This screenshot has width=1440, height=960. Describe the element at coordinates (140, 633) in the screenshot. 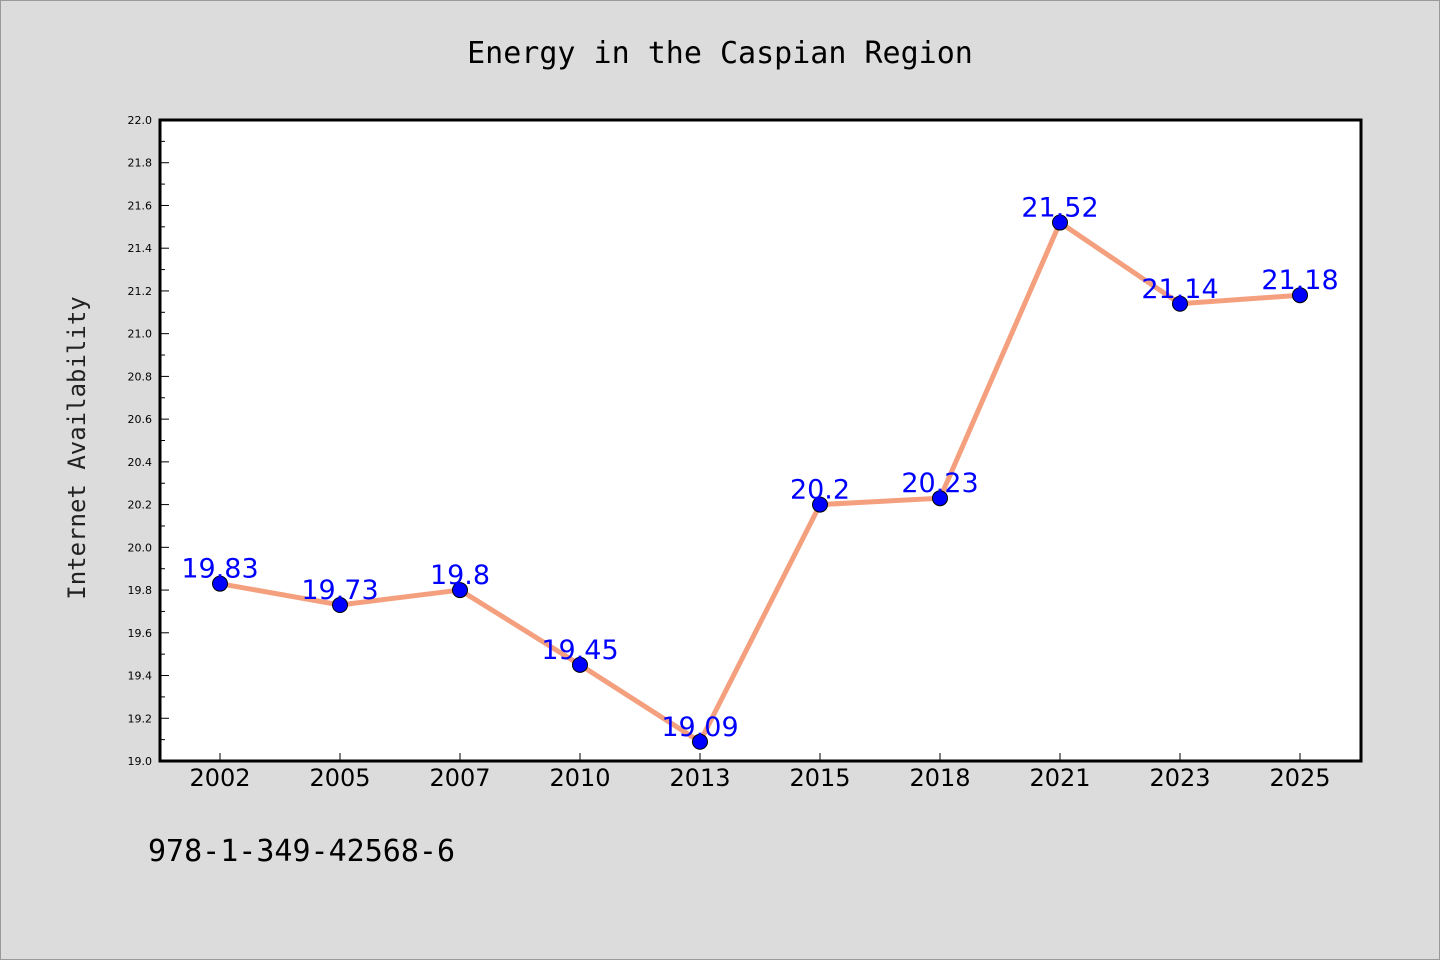

I see `y-tick-label: 19.6` at that location.